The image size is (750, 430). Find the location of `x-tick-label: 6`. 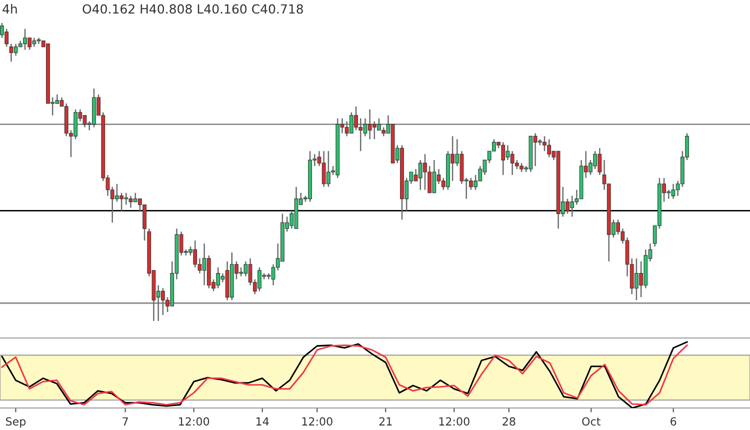

x-tick-label: 6 is located at coordinates (673, 421).